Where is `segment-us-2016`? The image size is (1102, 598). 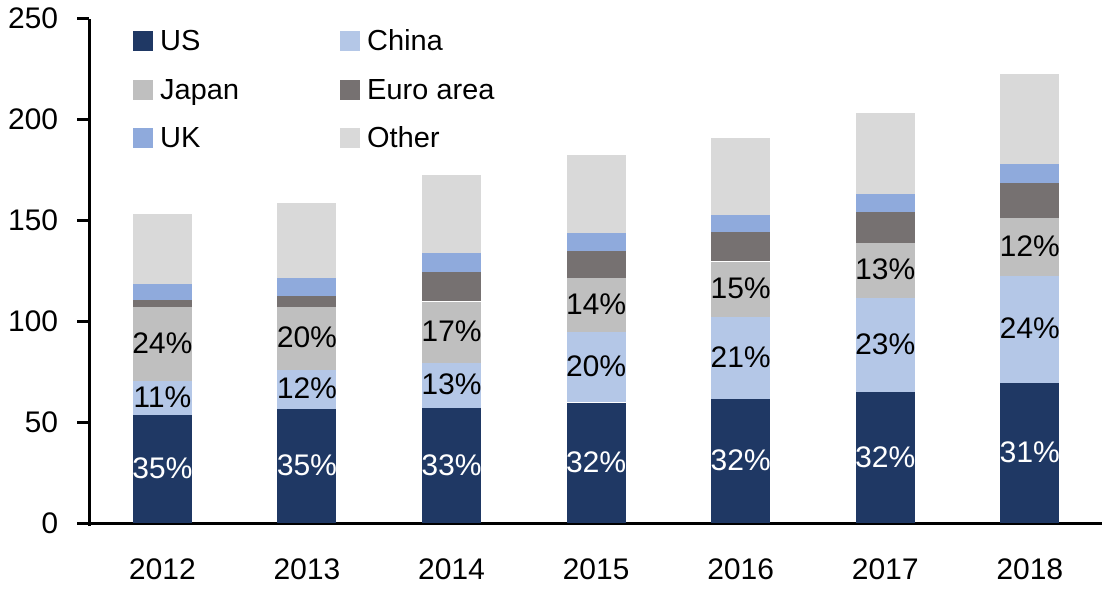 segment-us-2016 is located at coordinates (741, 461).